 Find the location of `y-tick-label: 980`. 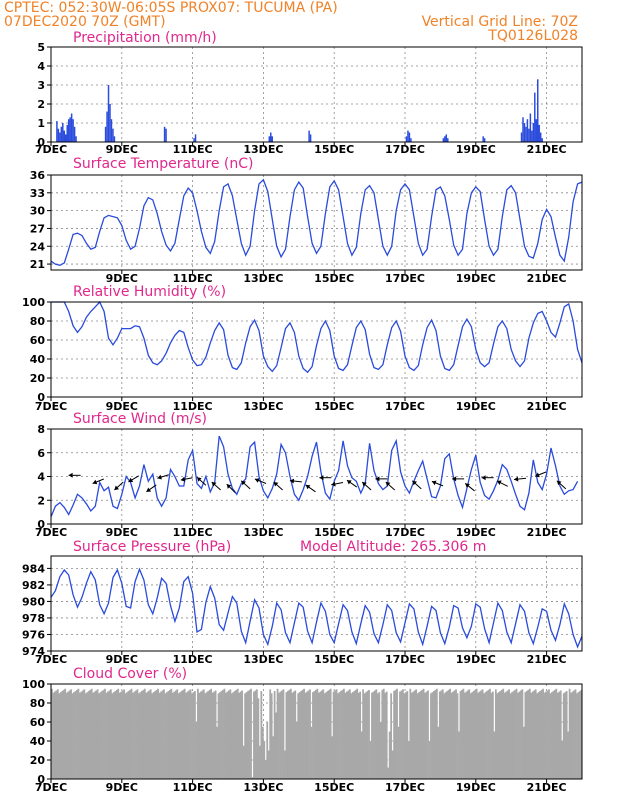

y-tick-label: 980 is located at coordinates (33, 601).